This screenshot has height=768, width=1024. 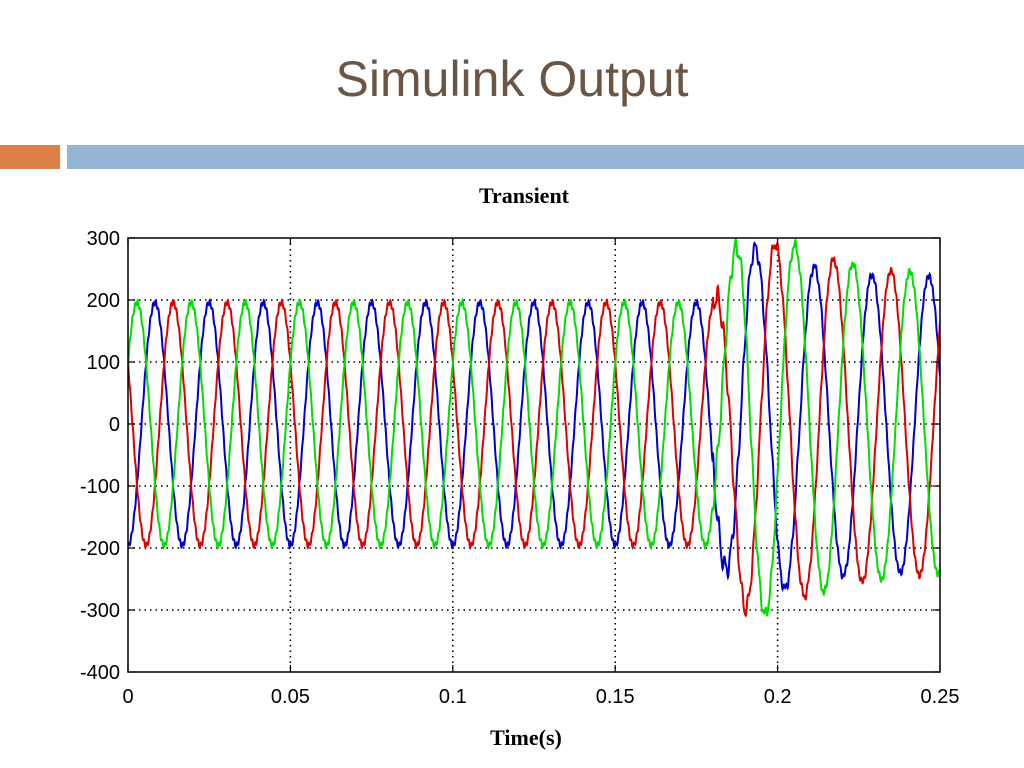 What do you see at coordinates (100, 549) in the screenshot?
I see `y-tick-label: -200` at bounding box center [100, 549].